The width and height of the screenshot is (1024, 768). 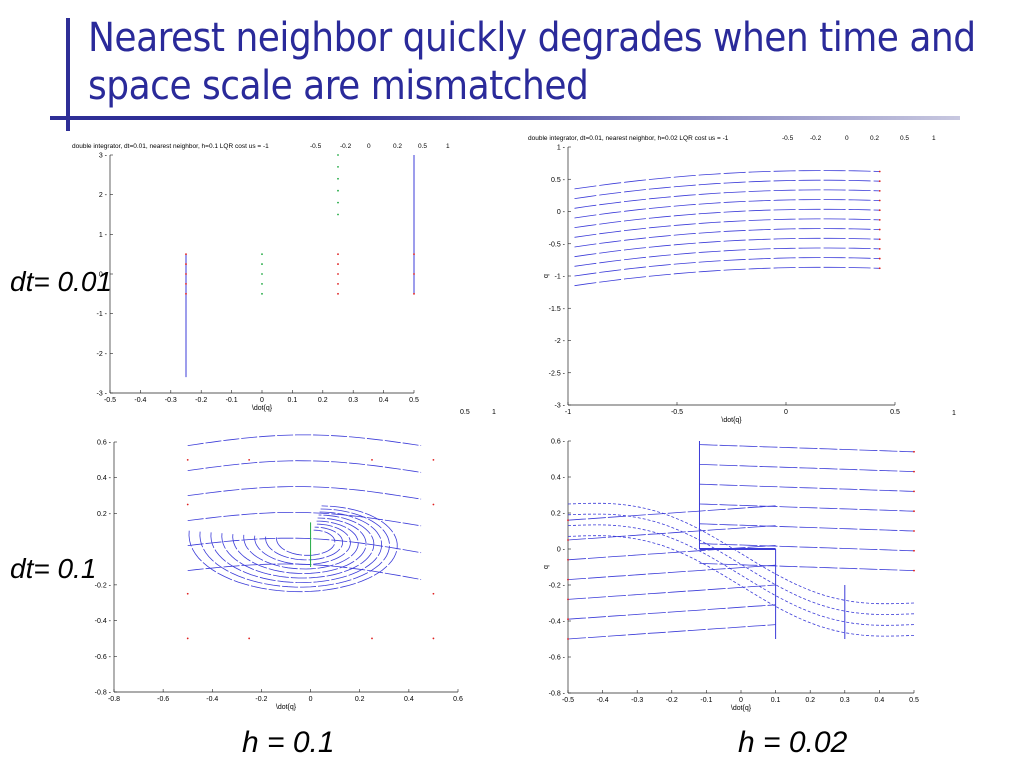 I want to click on y-tick-label: -0.5 -, so click(x=557, y=244).